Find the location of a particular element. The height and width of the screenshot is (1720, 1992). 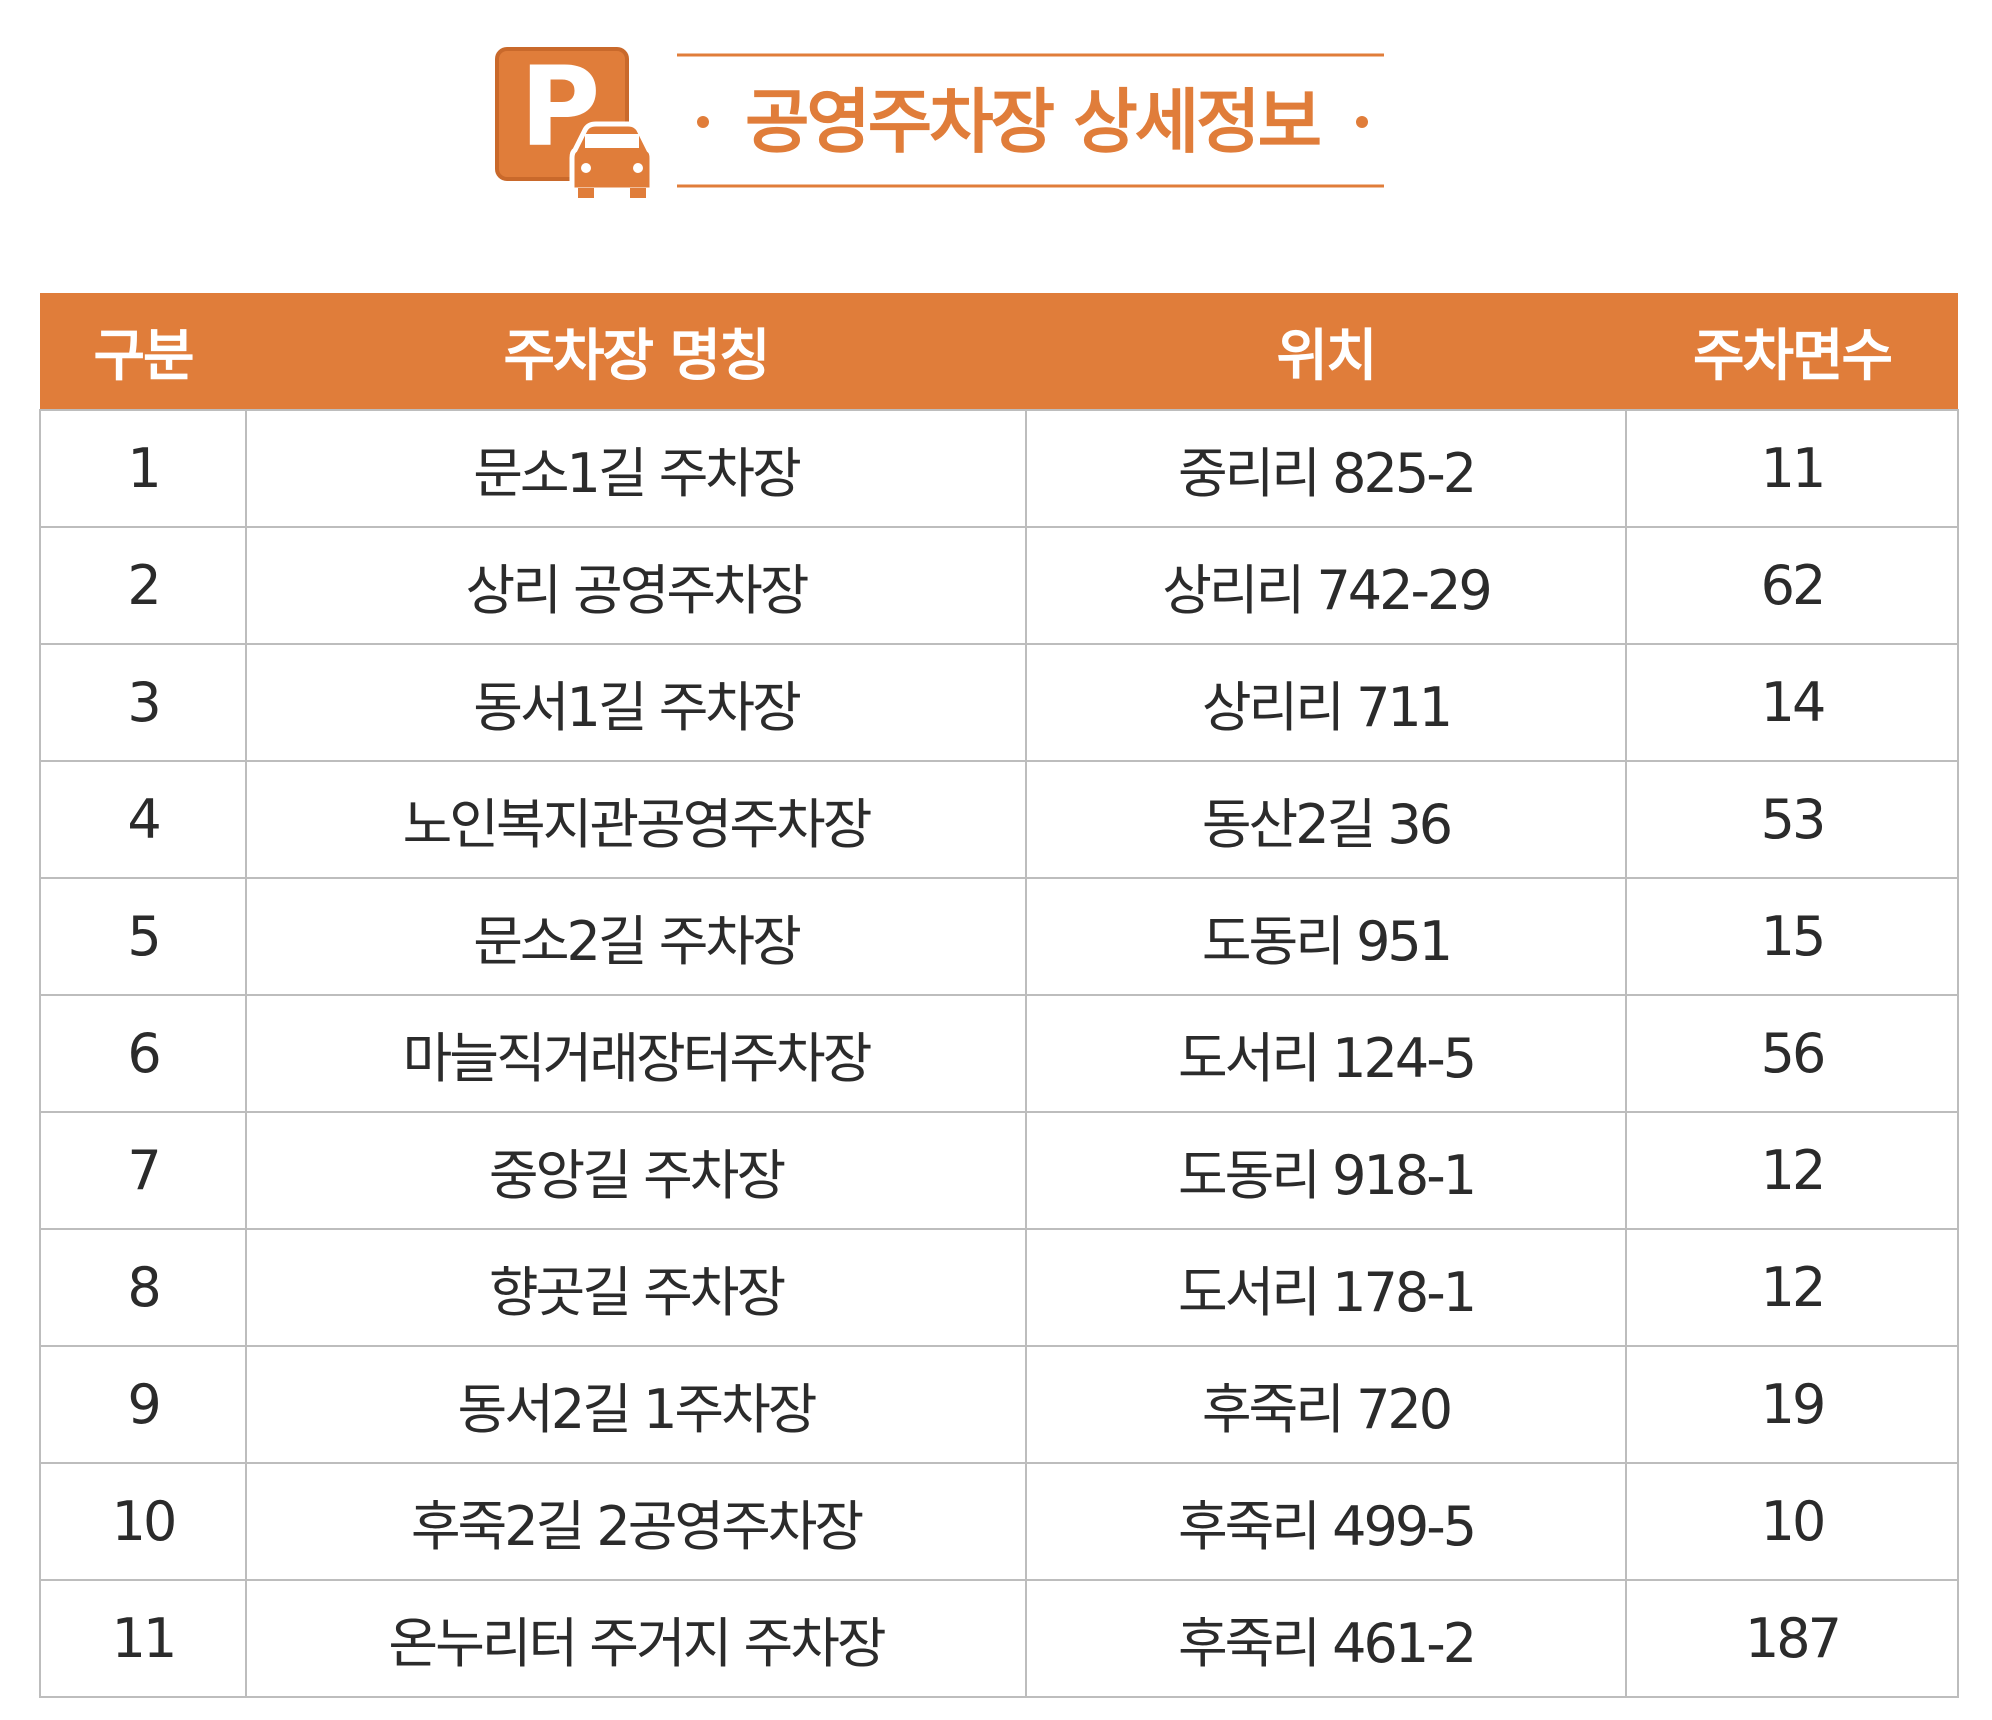

table-cell: 후죽리 461-2 is located at coordinates (1326, 1638).